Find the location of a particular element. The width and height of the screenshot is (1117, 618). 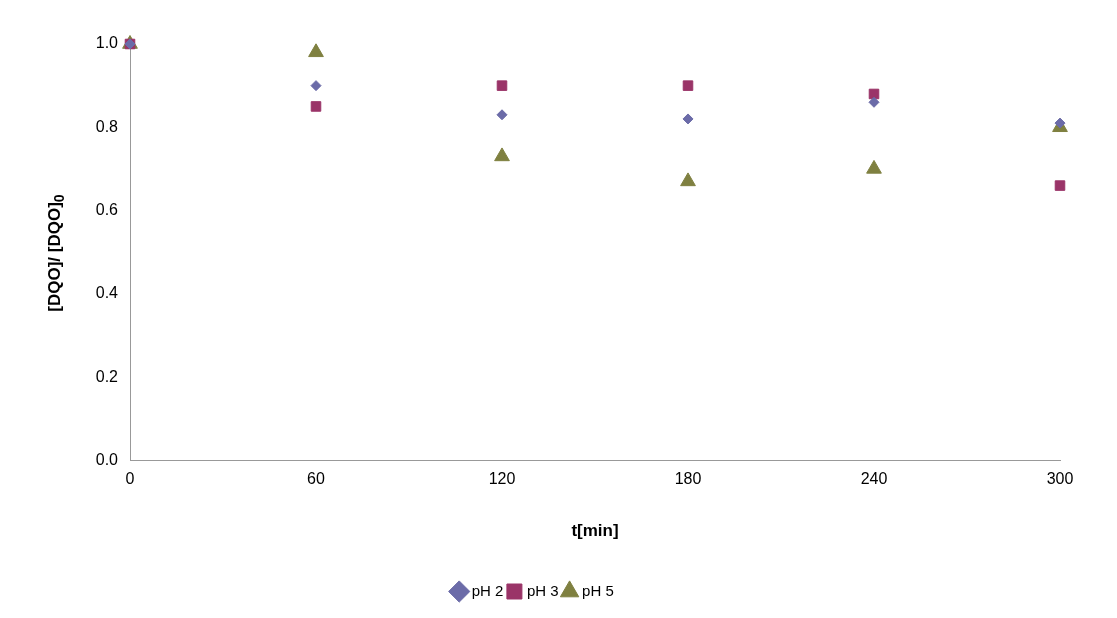

x-tick-label: 120 is located at coordinates (502, 479).